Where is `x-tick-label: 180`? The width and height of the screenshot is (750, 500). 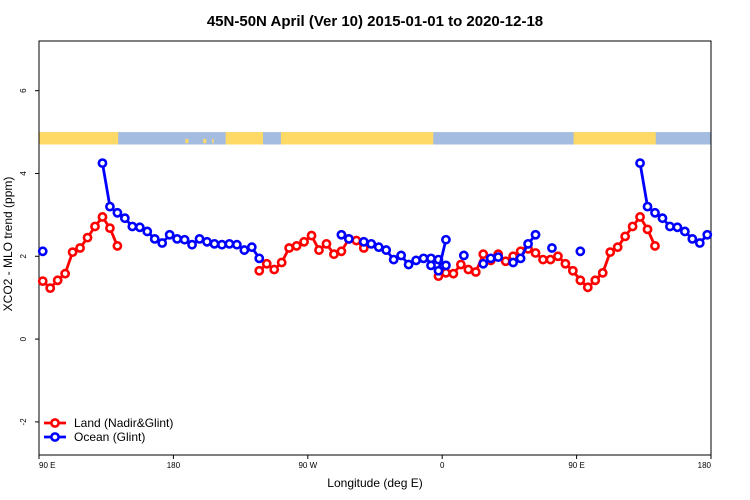
x-tick-label: 180 is located at coordinates (705, 465).